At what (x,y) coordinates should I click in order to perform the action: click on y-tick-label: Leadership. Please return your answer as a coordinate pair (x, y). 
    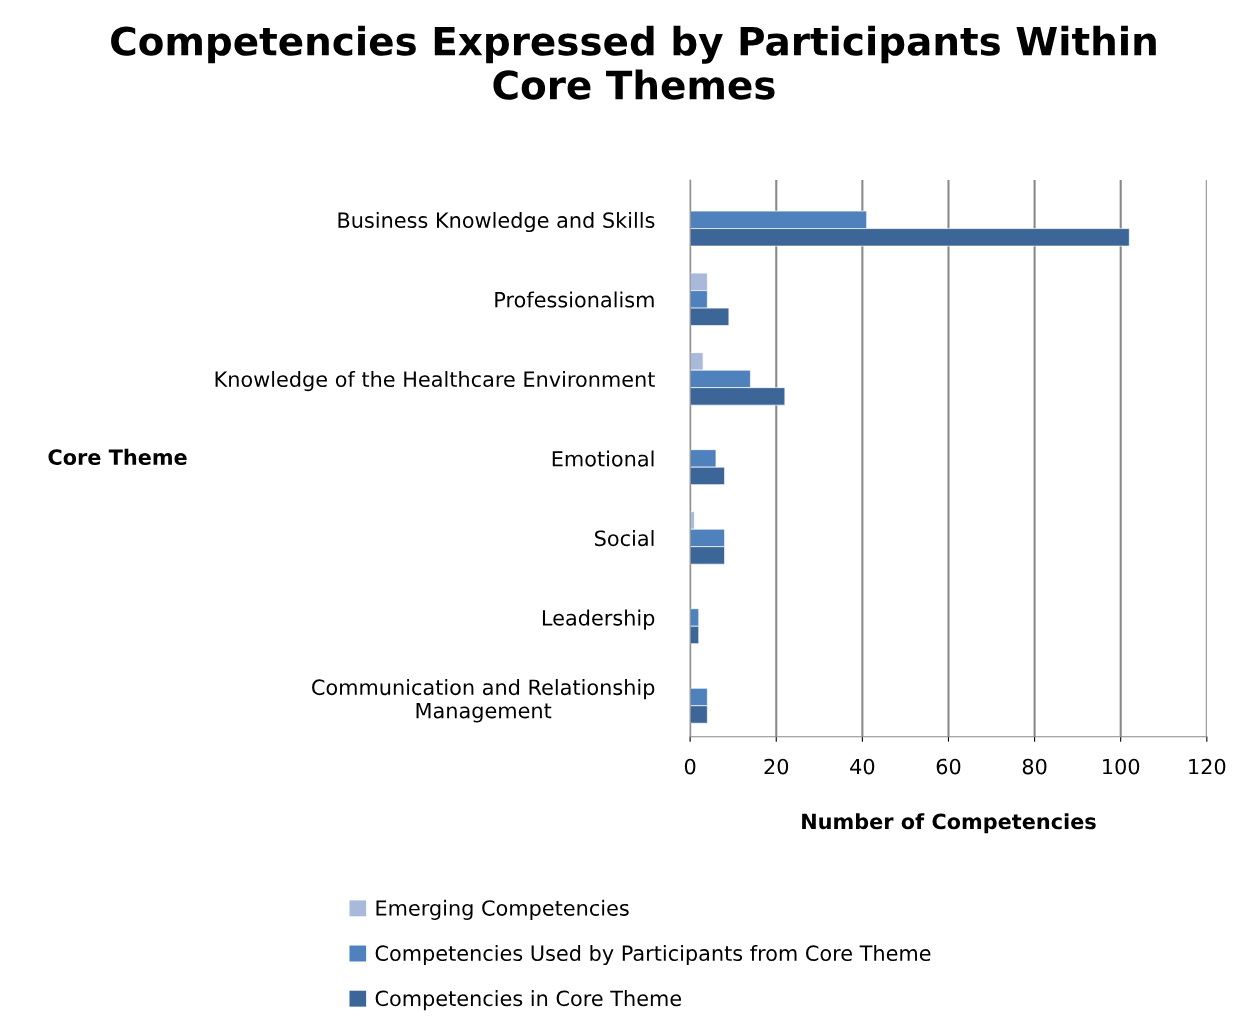
    Looking at the image, I should click on (598, 619).